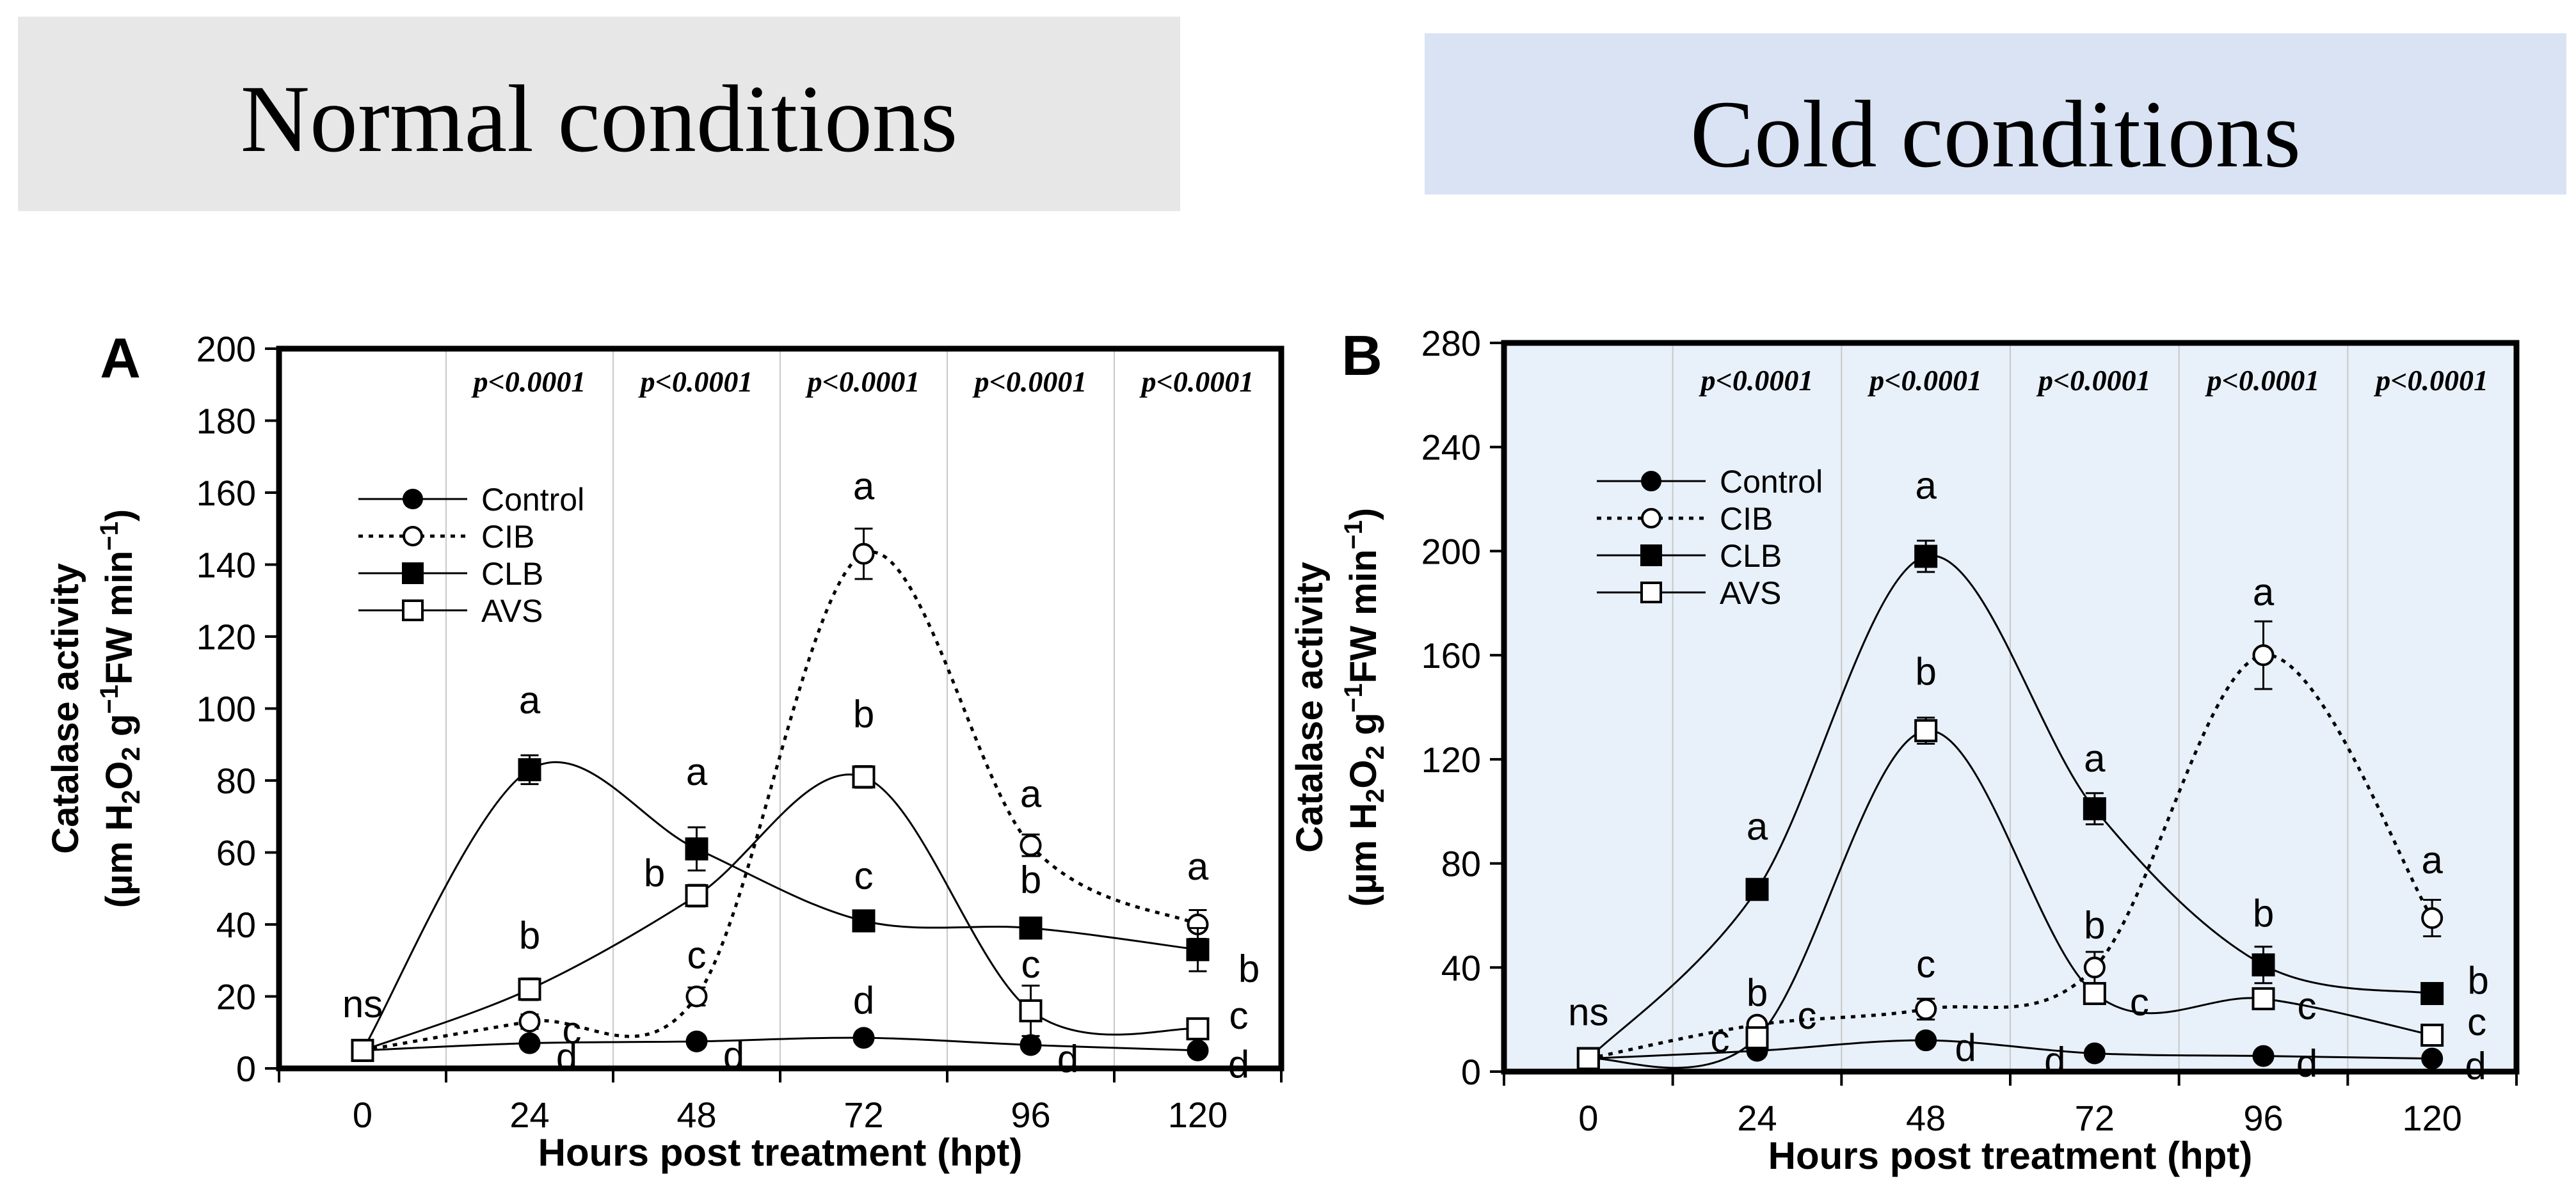 The image size is (2576, 1197). I want to click on x-tick-label: 24, so click(529, 1115).